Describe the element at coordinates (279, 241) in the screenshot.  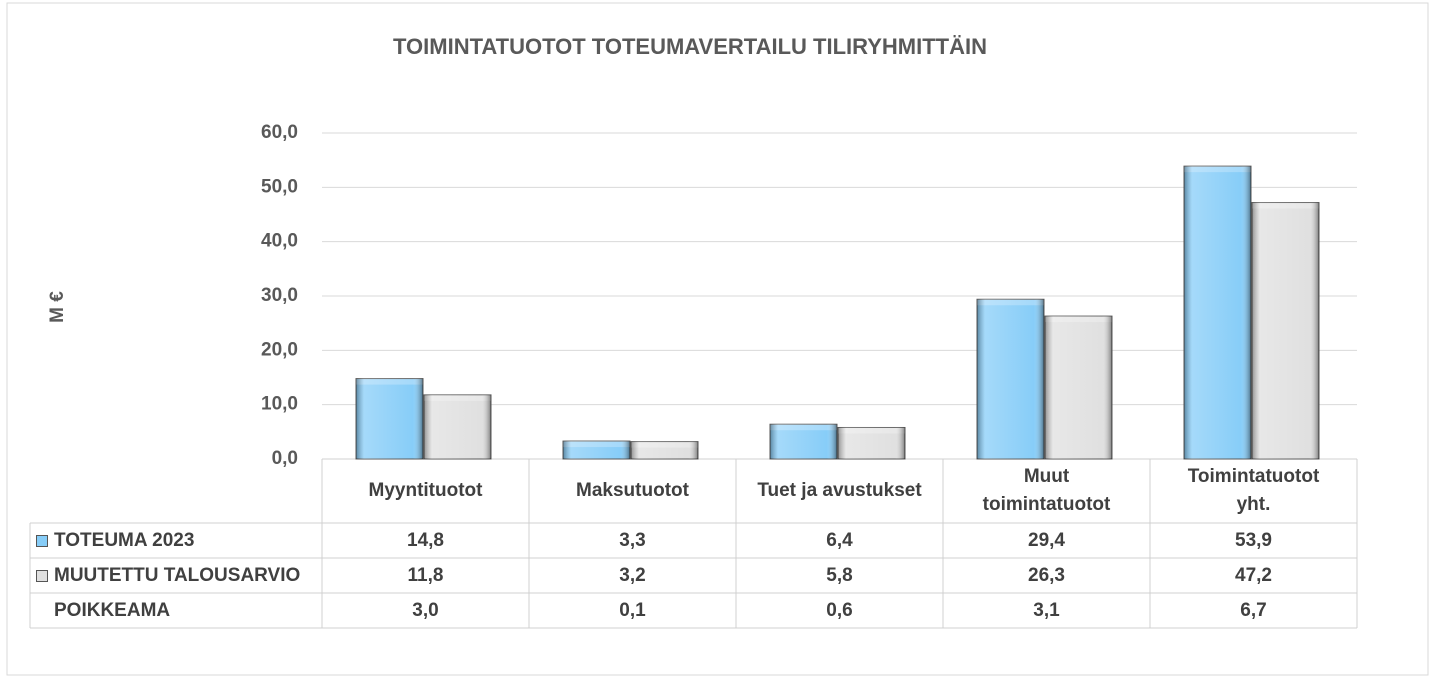
I see `y-tick-label: 40,0` at that location.